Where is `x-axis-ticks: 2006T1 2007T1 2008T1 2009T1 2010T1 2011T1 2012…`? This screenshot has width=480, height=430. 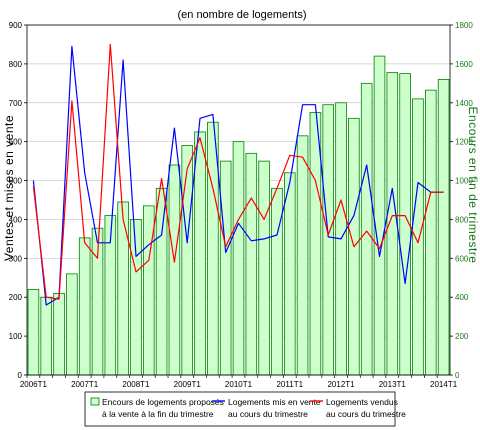 x-axis-ticks: 2006T1 2007T1 2008T1 2009T1 2010T1 2011T1 2012… is located at coordinates (239, 382).